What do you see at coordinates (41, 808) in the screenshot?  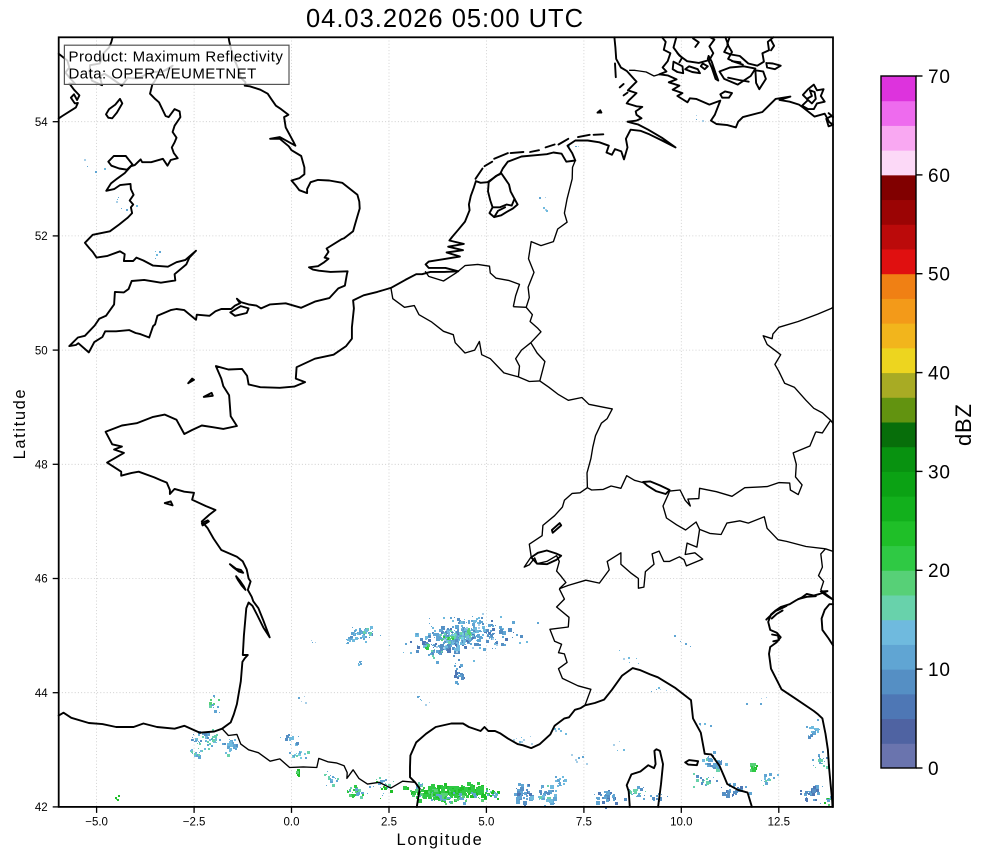 I see `svg-text: 42` at bounding box center [41, 808].